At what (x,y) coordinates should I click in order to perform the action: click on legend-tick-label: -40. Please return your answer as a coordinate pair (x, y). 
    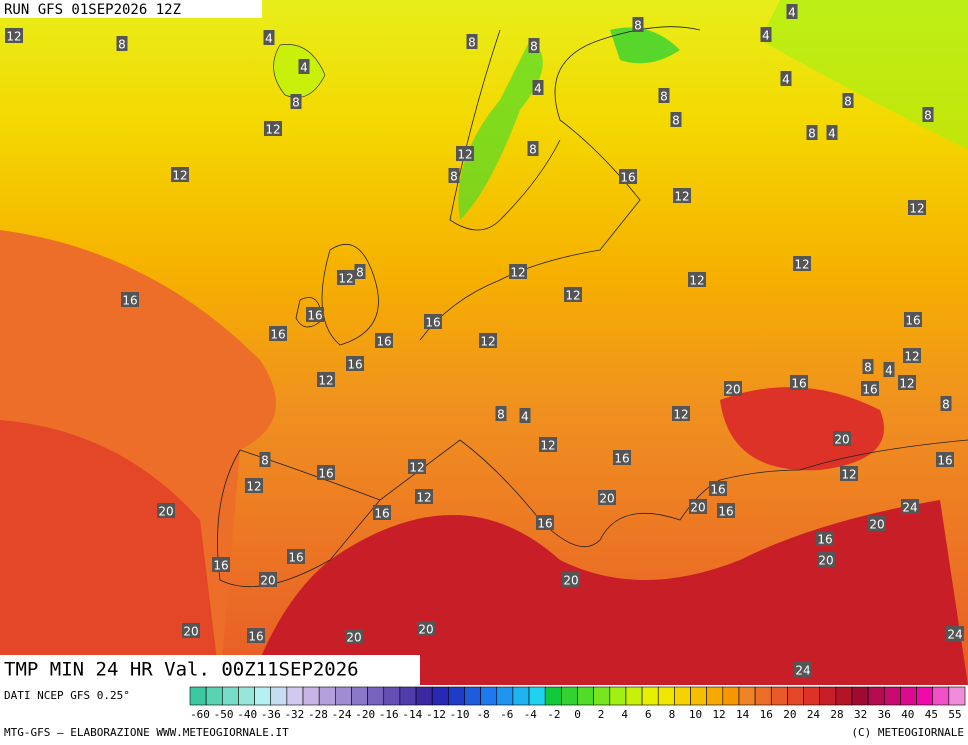
    Looking at the image, I should click on (247, 714).